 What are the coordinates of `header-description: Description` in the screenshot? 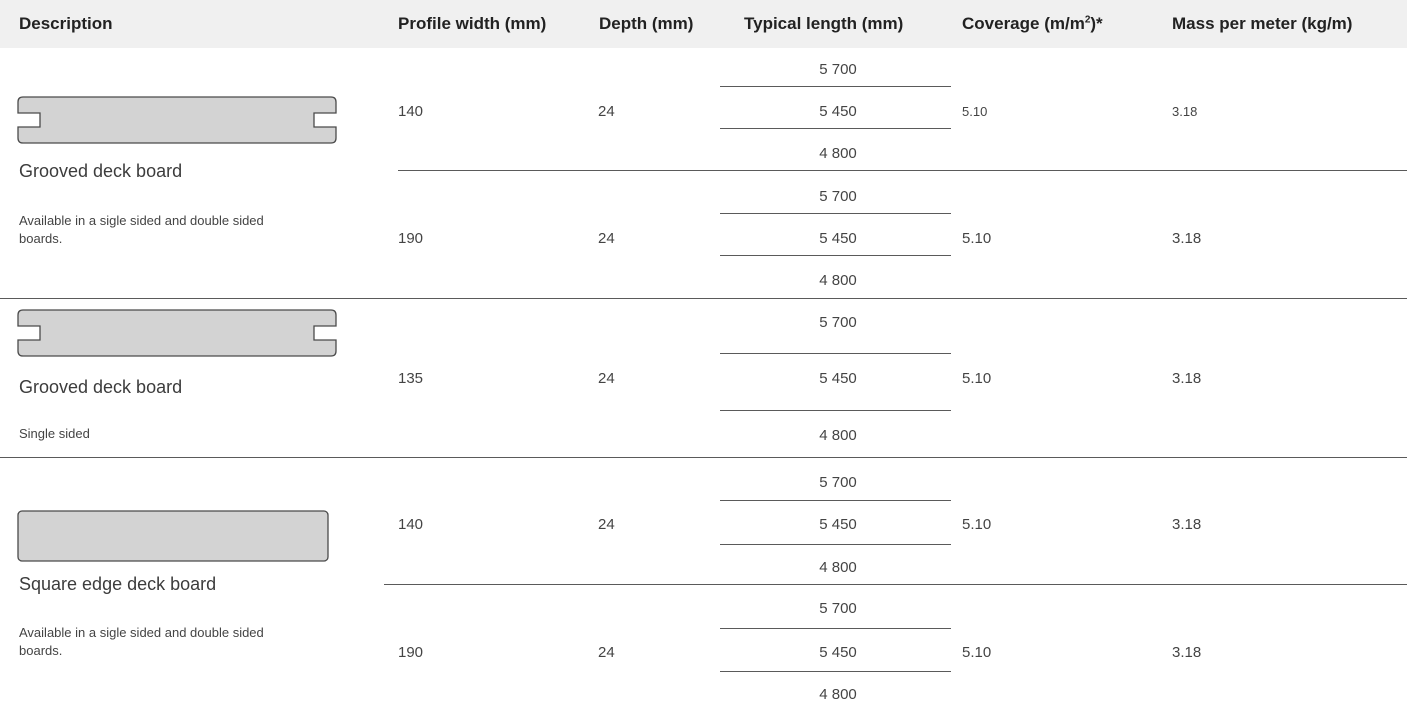 It's located at (66, 23).